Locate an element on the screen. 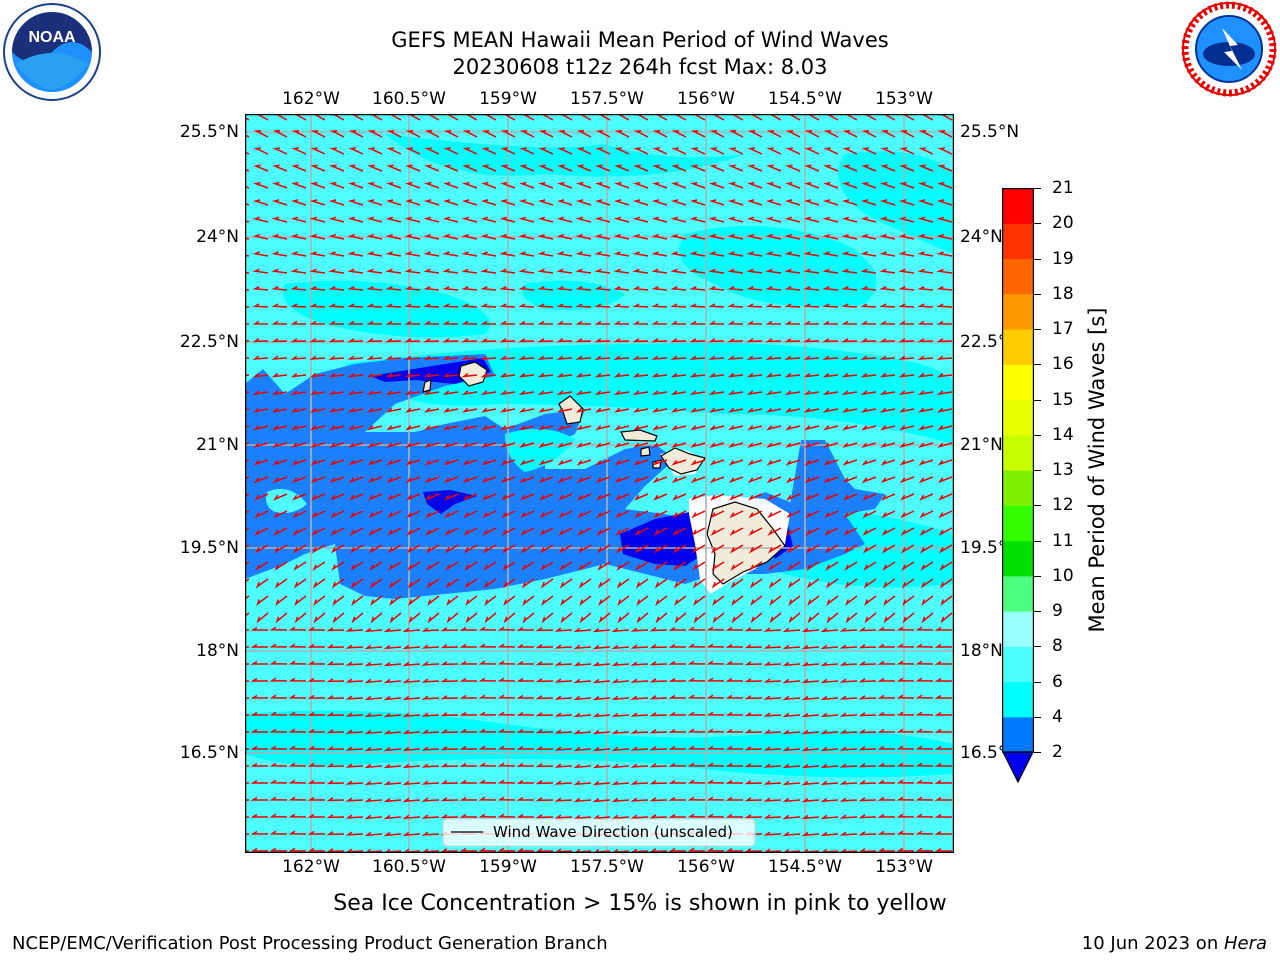 Image resolution: width=1280 pixels, height=960 pixels. legend-label: Wind Wave Direction (unscaled) is located at coordinates (613, 832).